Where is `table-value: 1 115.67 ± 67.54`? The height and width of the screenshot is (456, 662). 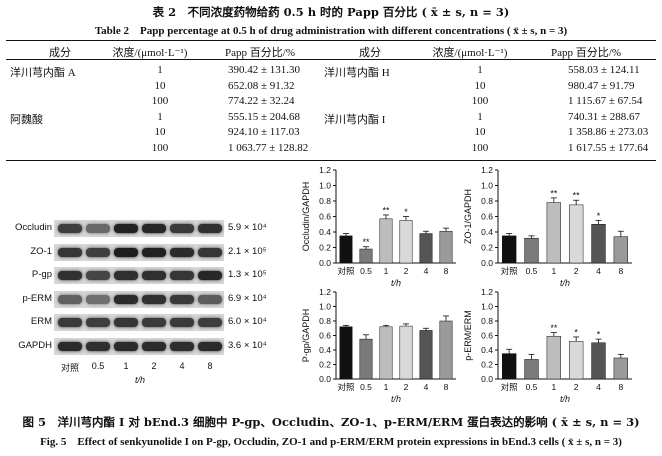 table-value: 1 115.67 ± 67.54 is located at coordinates (605, 101).